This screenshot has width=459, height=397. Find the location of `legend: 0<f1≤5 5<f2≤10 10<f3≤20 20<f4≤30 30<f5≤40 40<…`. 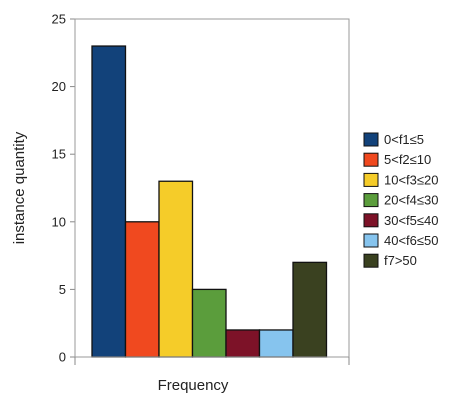

legend: 0<f1≤5 5<f2≤10 10<f3≤20 20<f4≤30 30<f5≤40 40<… is located at coordinates (401, 200).